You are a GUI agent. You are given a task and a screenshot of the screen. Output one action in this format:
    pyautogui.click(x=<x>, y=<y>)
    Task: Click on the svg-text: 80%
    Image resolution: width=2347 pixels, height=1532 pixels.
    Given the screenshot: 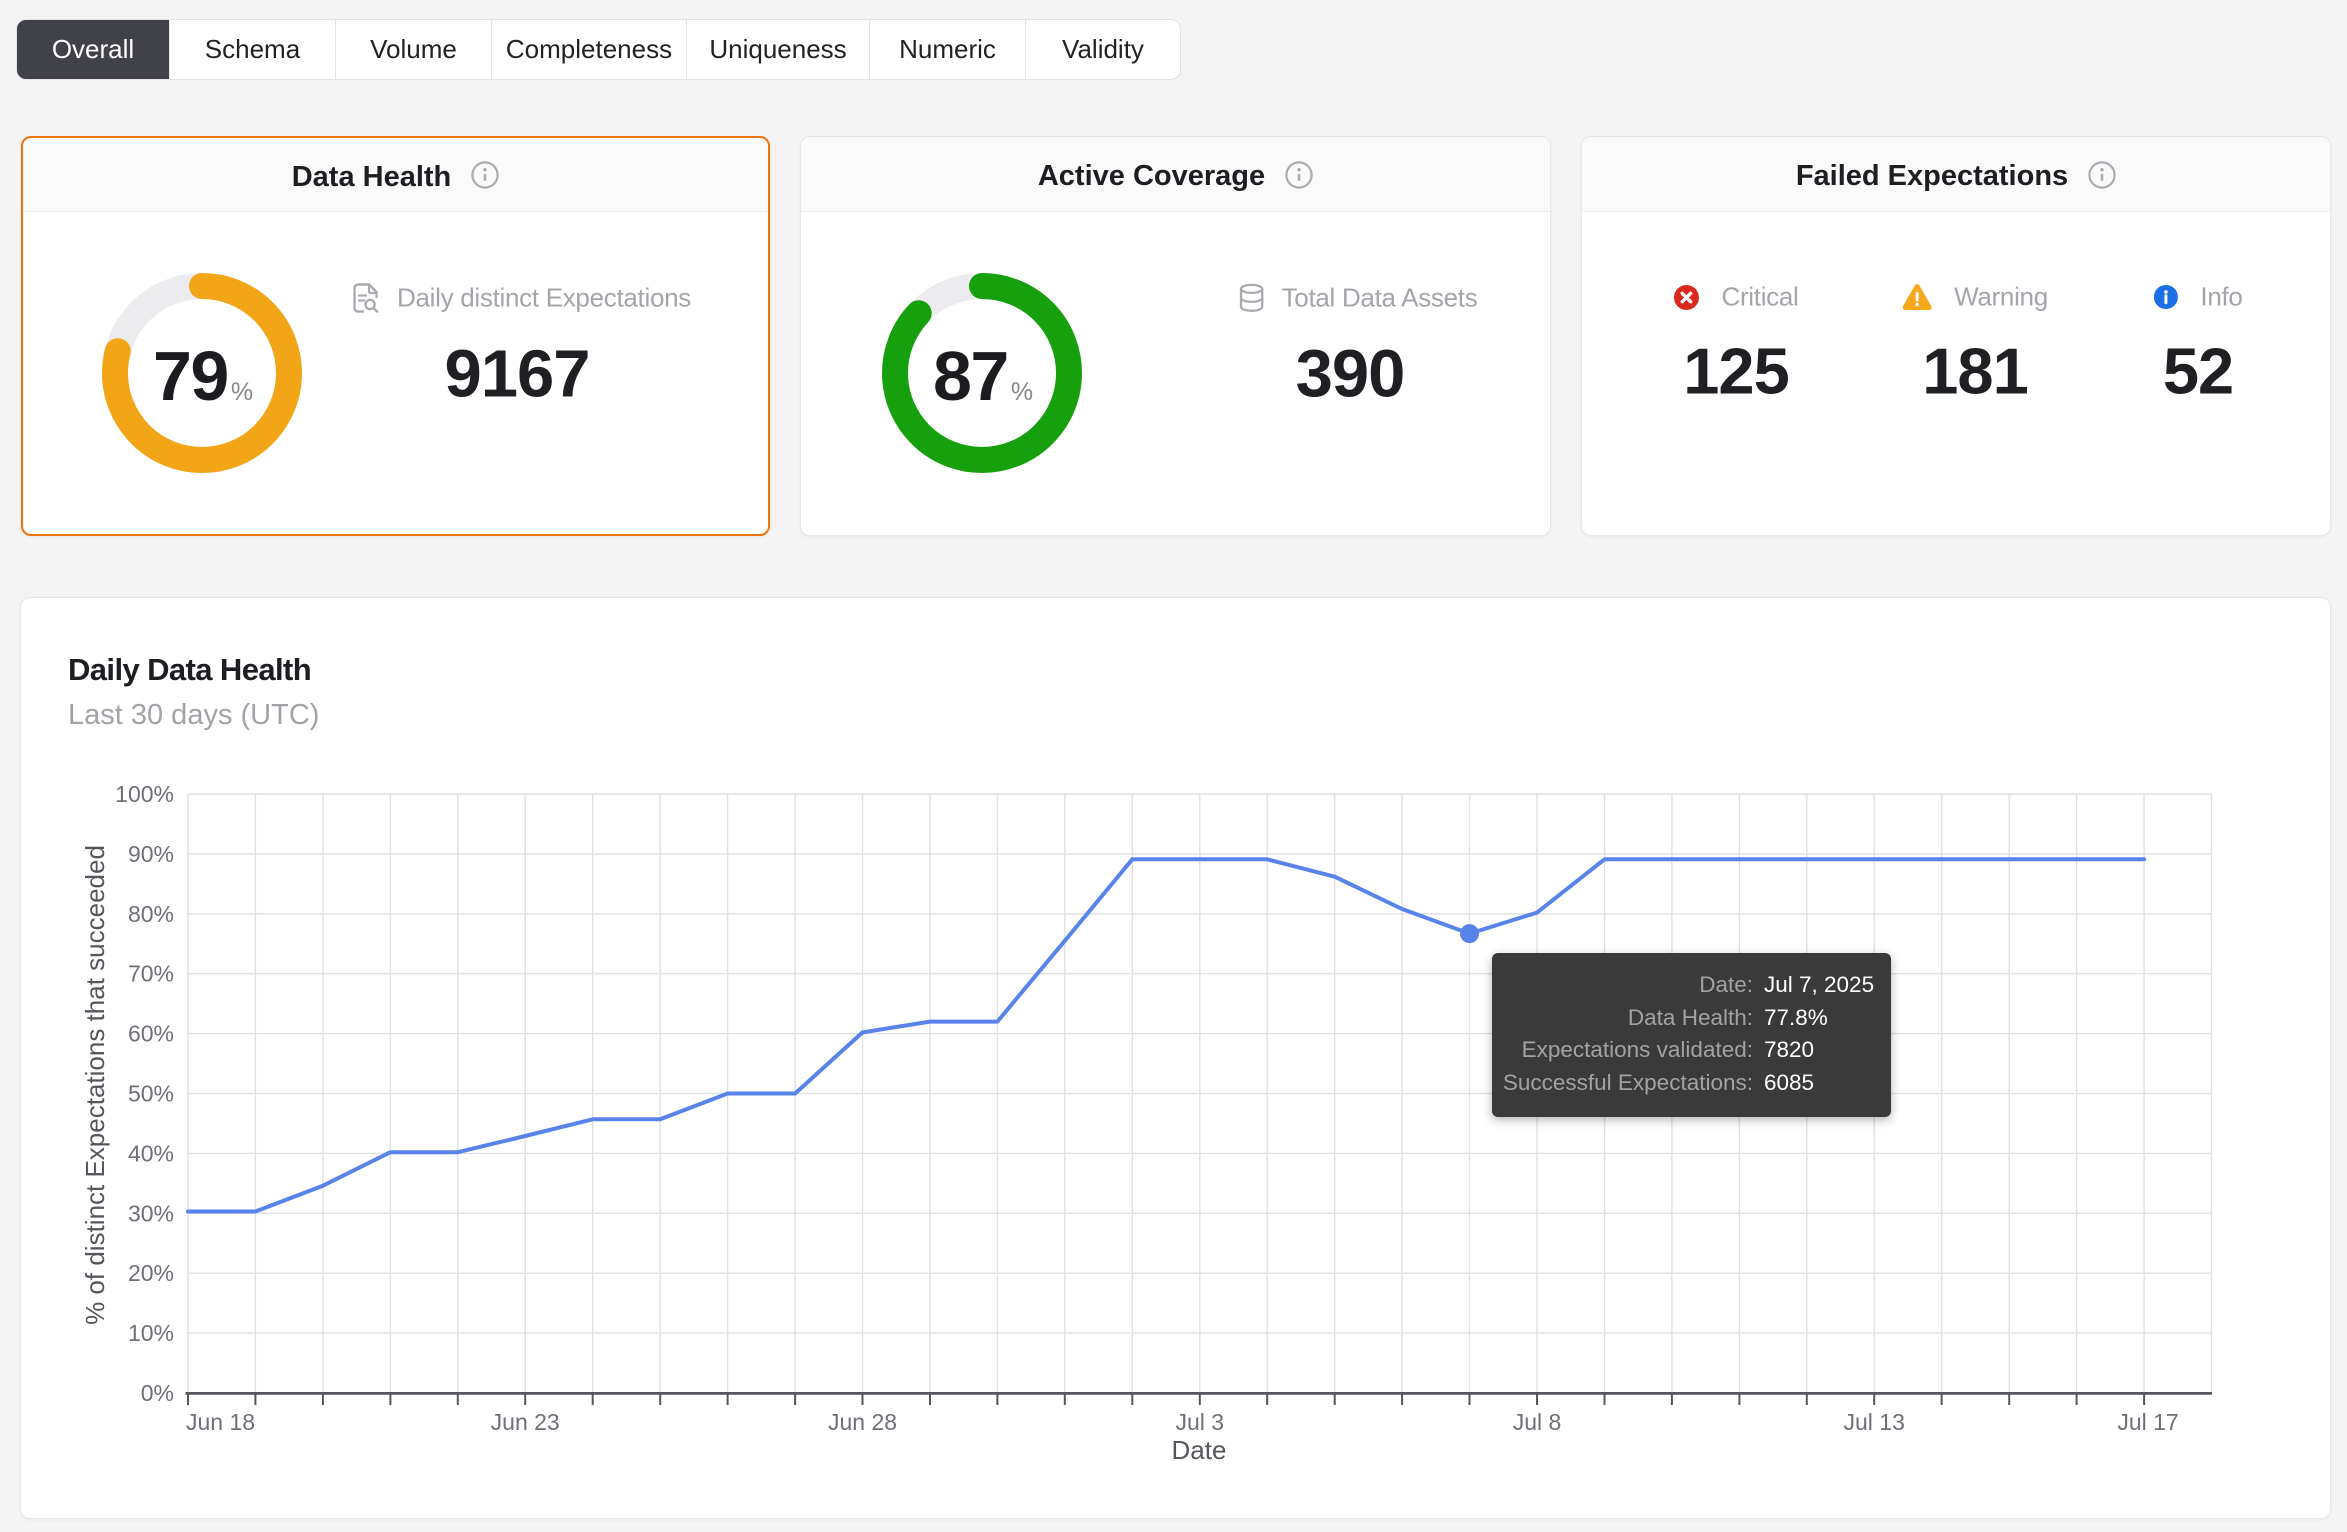 What is the action you would take?
    pyautogui.click(x=151, y=914)
    